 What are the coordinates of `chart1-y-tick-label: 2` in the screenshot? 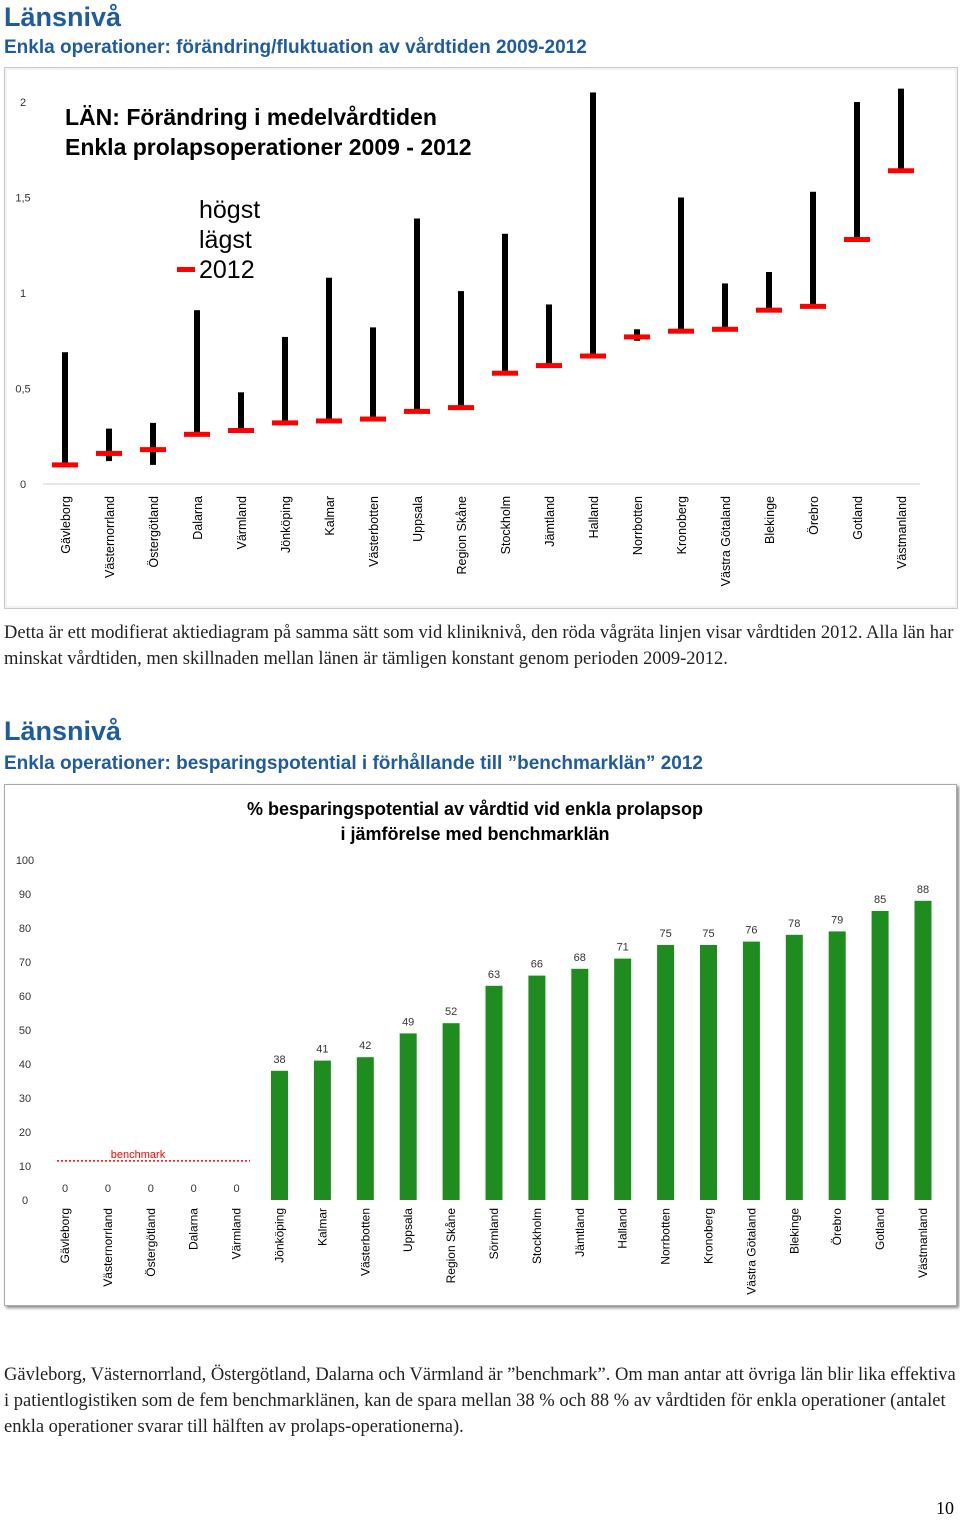 It's located at (23, 103).